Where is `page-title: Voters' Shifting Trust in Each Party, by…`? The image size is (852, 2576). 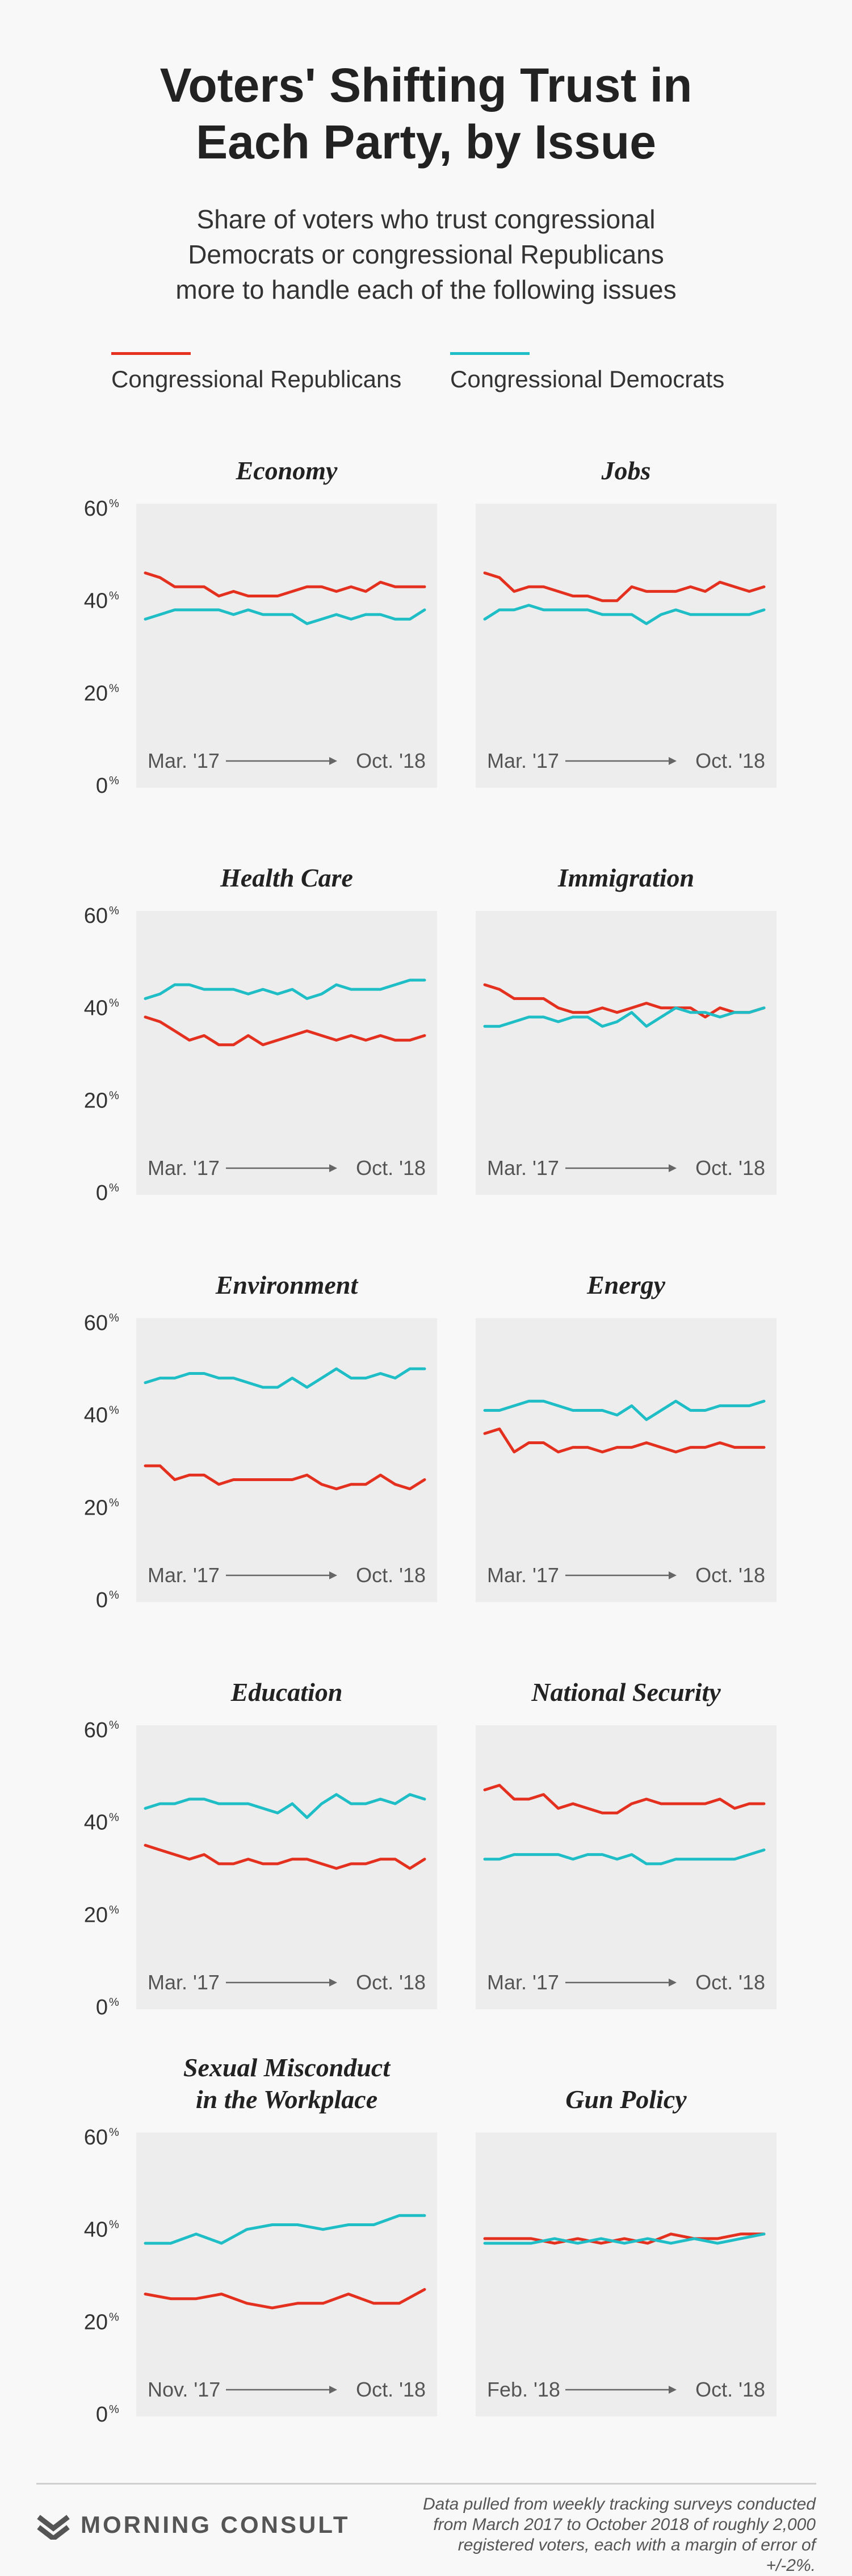
page-title: Voters' Shifting Trust in Each Party, by… is located at coordinates (426, 113).